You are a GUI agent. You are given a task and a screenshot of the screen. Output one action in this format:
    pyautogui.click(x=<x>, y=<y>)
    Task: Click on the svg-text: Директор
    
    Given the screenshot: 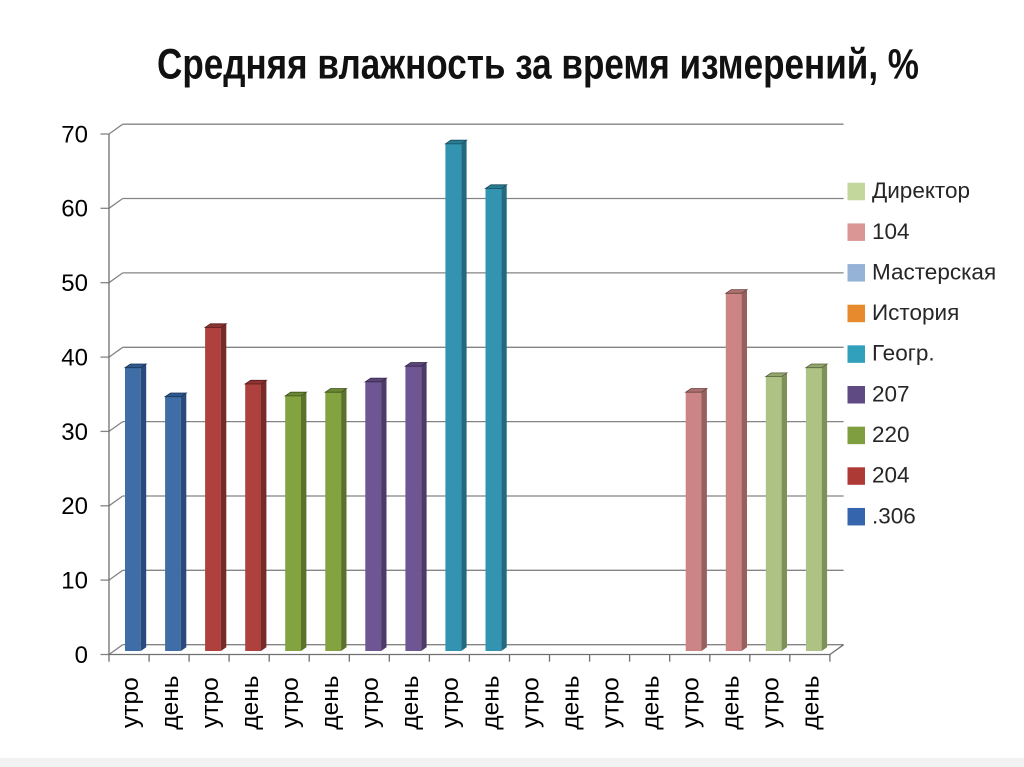 What is the action you would take?
    pyautogui.click(x=921, y=190)
    